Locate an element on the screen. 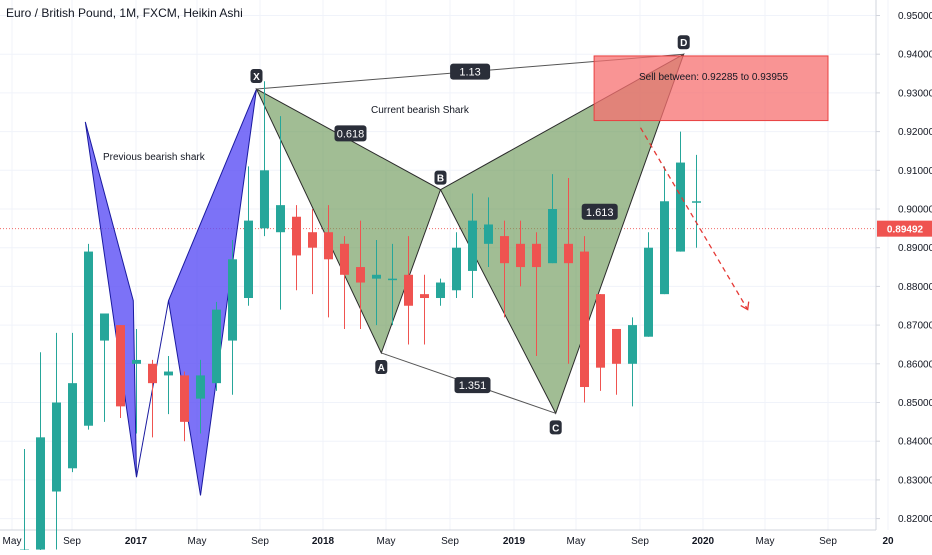 Image resolution: width=932 pixels, height=555 pixels. prev-pattern-label: Previous bearish shark is located at coordinates (154, 157).